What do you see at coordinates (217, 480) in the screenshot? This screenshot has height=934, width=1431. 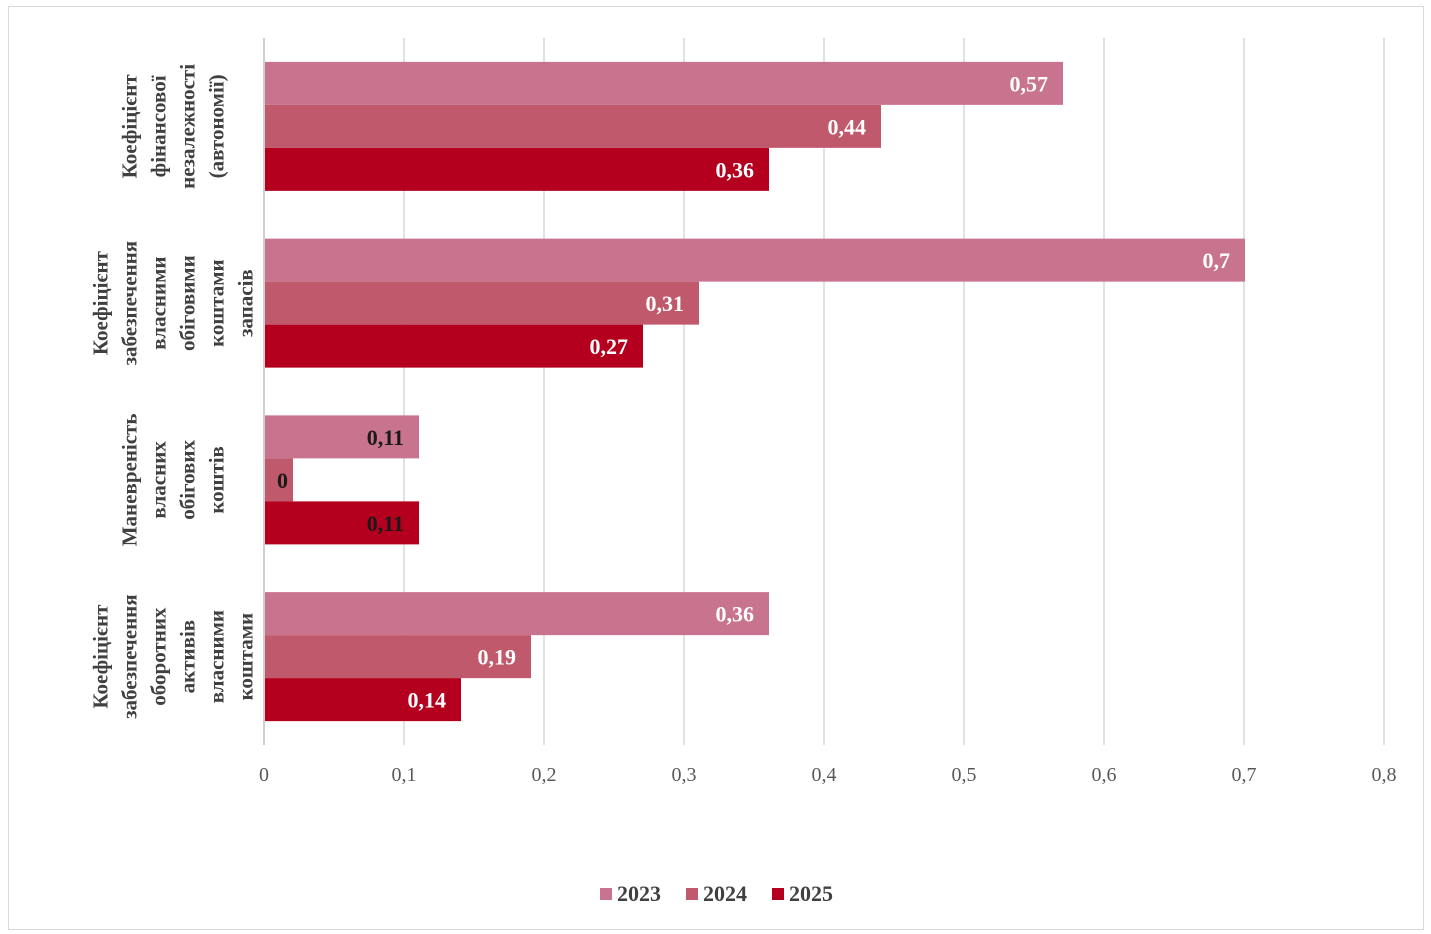 I see `category-label: коштів` at bounding box center [217, 480].